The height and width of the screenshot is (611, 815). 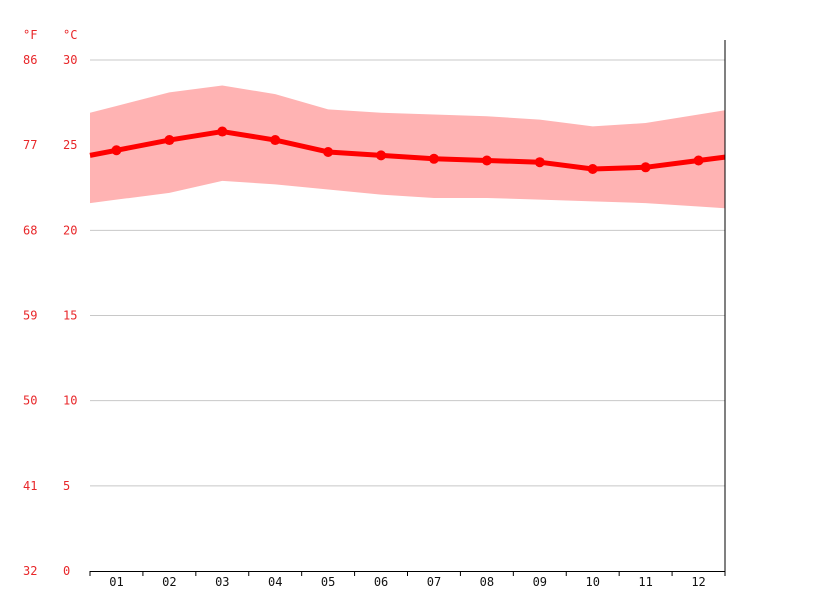 What do you see at coordinates (66, 486) in the screenshot?
I see `y-tick-label-celsius: 5` at bounding box center [66, 486].